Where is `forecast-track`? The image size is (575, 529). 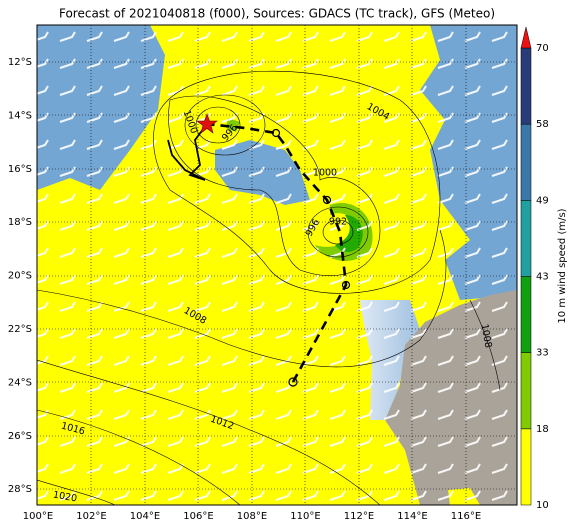
forecast-track is located at coordinates (277, 252).